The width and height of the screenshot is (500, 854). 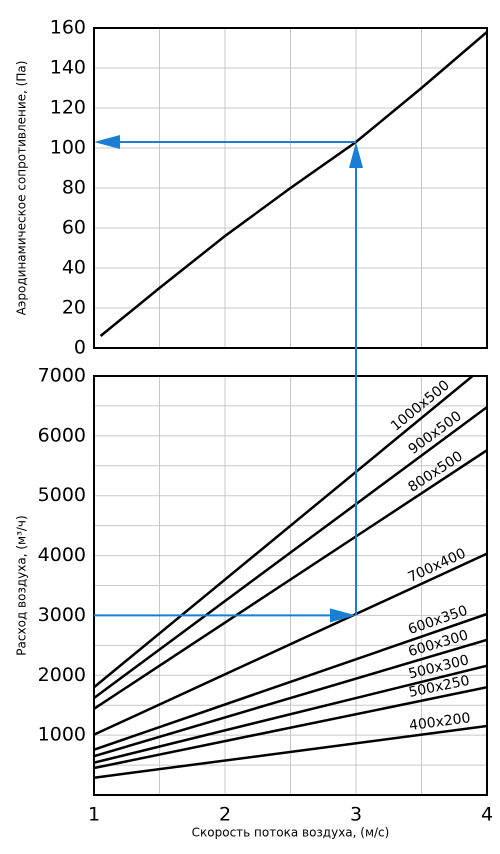 What do you see at coordinates (74, 308) in the screenshot?
I see `y-tick-label: 20` at bounding box center [74, 308].